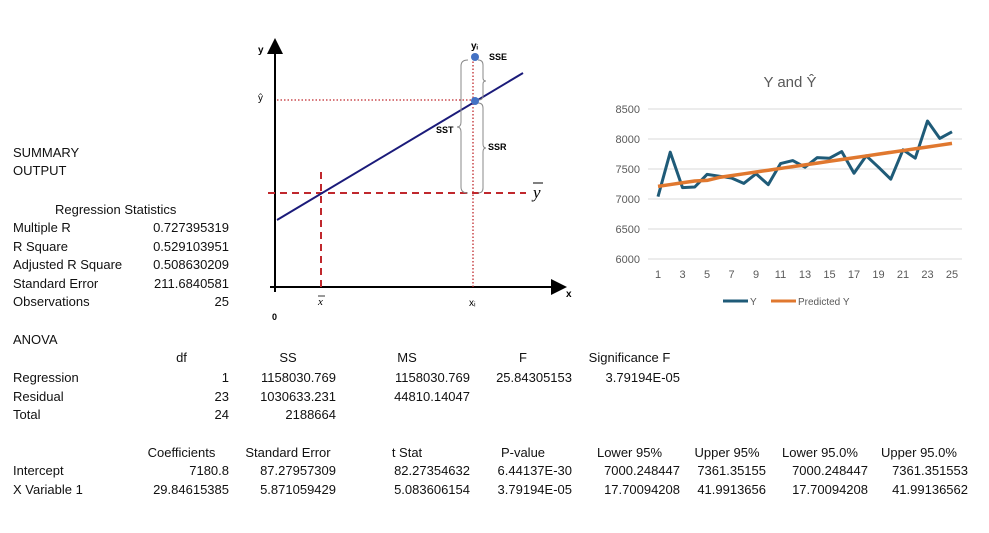 The image size is (989, 533). I want to click on coefficients-cell: 7180.8, so click(209, 470).